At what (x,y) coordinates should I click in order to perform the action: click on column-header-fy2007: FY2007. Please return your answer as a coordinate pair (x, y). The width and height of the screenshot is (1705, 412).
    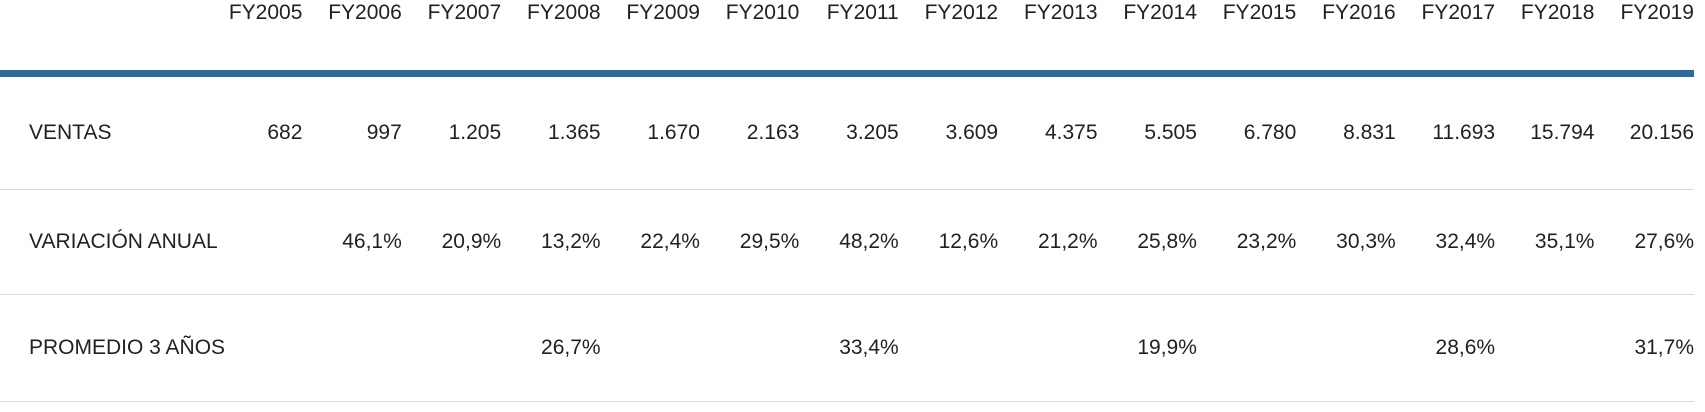
    Looking at the image, I should click on (451, 38).